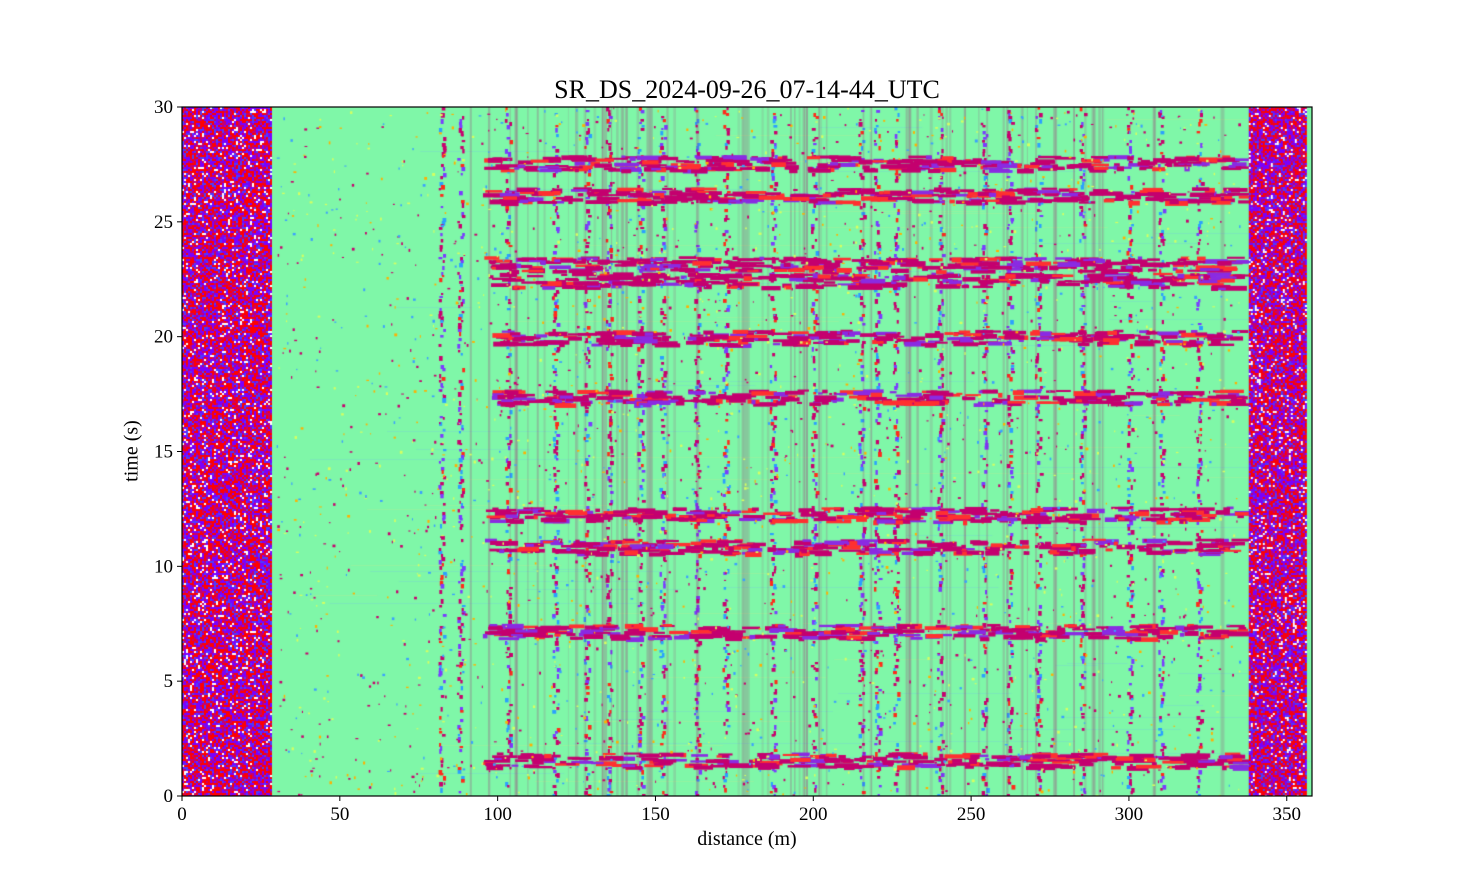  Describe the element at coordinates (747, 839) in the screenshot. I see `x-axis-label: distance (m)` at that location.